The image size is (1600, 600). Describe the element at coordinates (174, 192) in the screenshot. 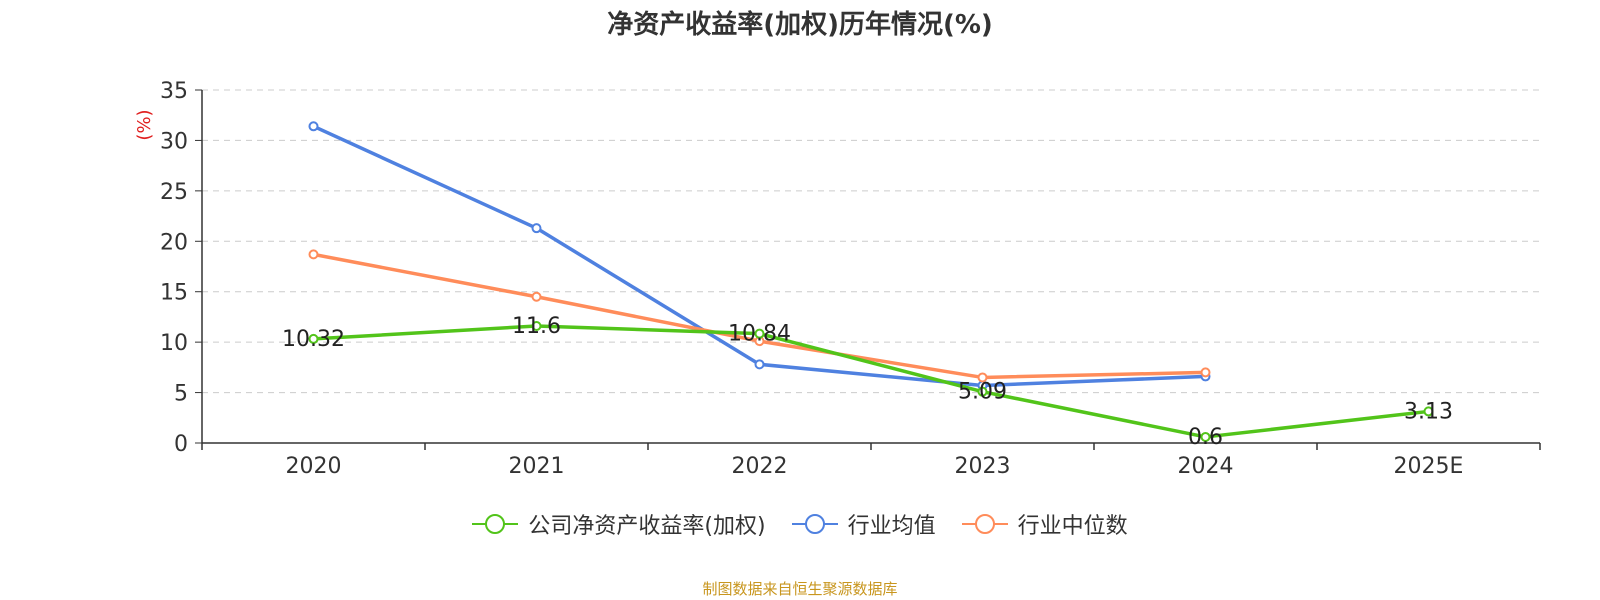

I see `y-tick-label: 25` at that location.